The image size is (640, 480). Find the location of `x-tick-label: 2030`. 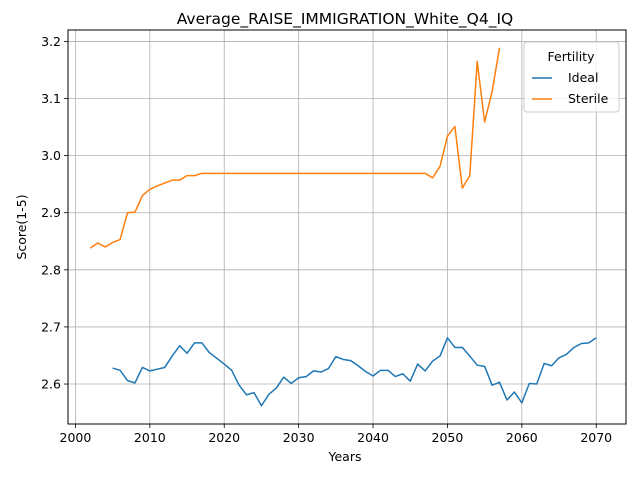

x-tick-label: 2030 is located at coordinates (299, 437).